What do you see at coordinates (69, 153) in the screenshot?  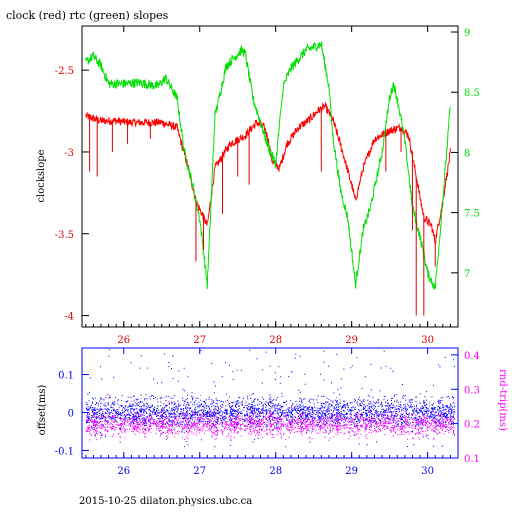 I see `top-y-tick-label: -3` at bounding box center [69, 153].